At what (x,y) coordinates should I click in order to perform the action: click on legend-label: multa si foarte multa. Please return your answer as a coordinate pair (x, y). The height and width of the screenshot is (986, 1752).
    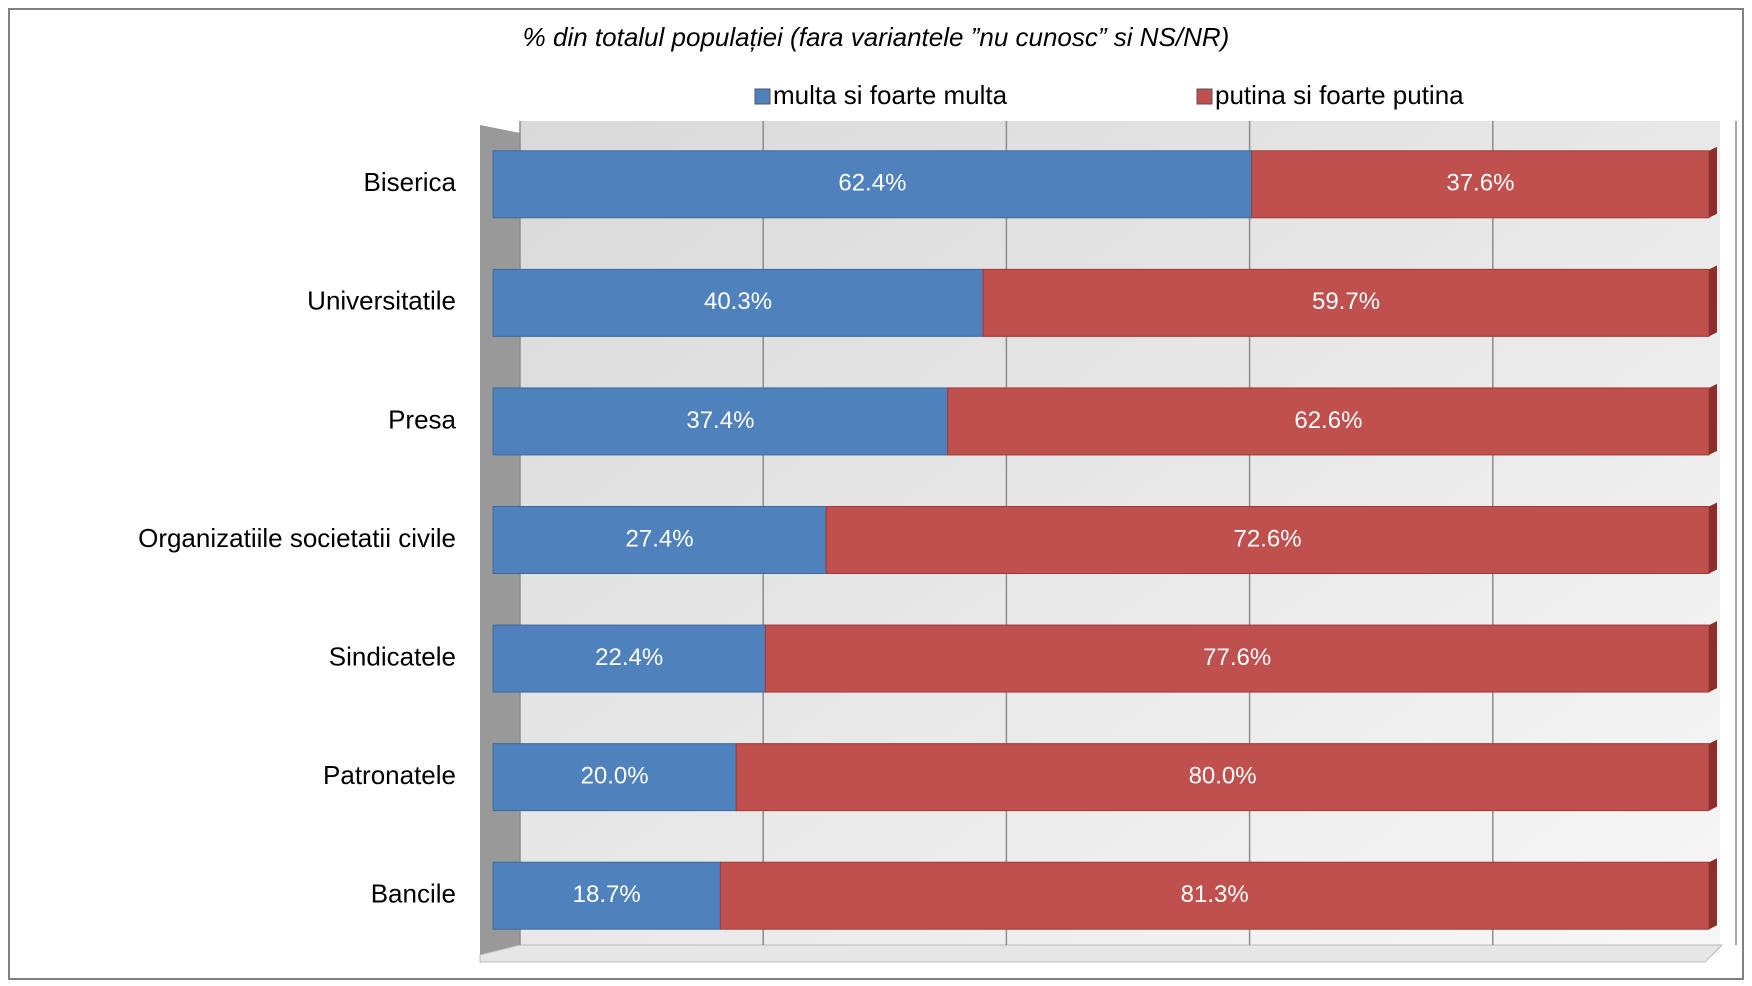
    Looking at the image, I should click on (890, 95).